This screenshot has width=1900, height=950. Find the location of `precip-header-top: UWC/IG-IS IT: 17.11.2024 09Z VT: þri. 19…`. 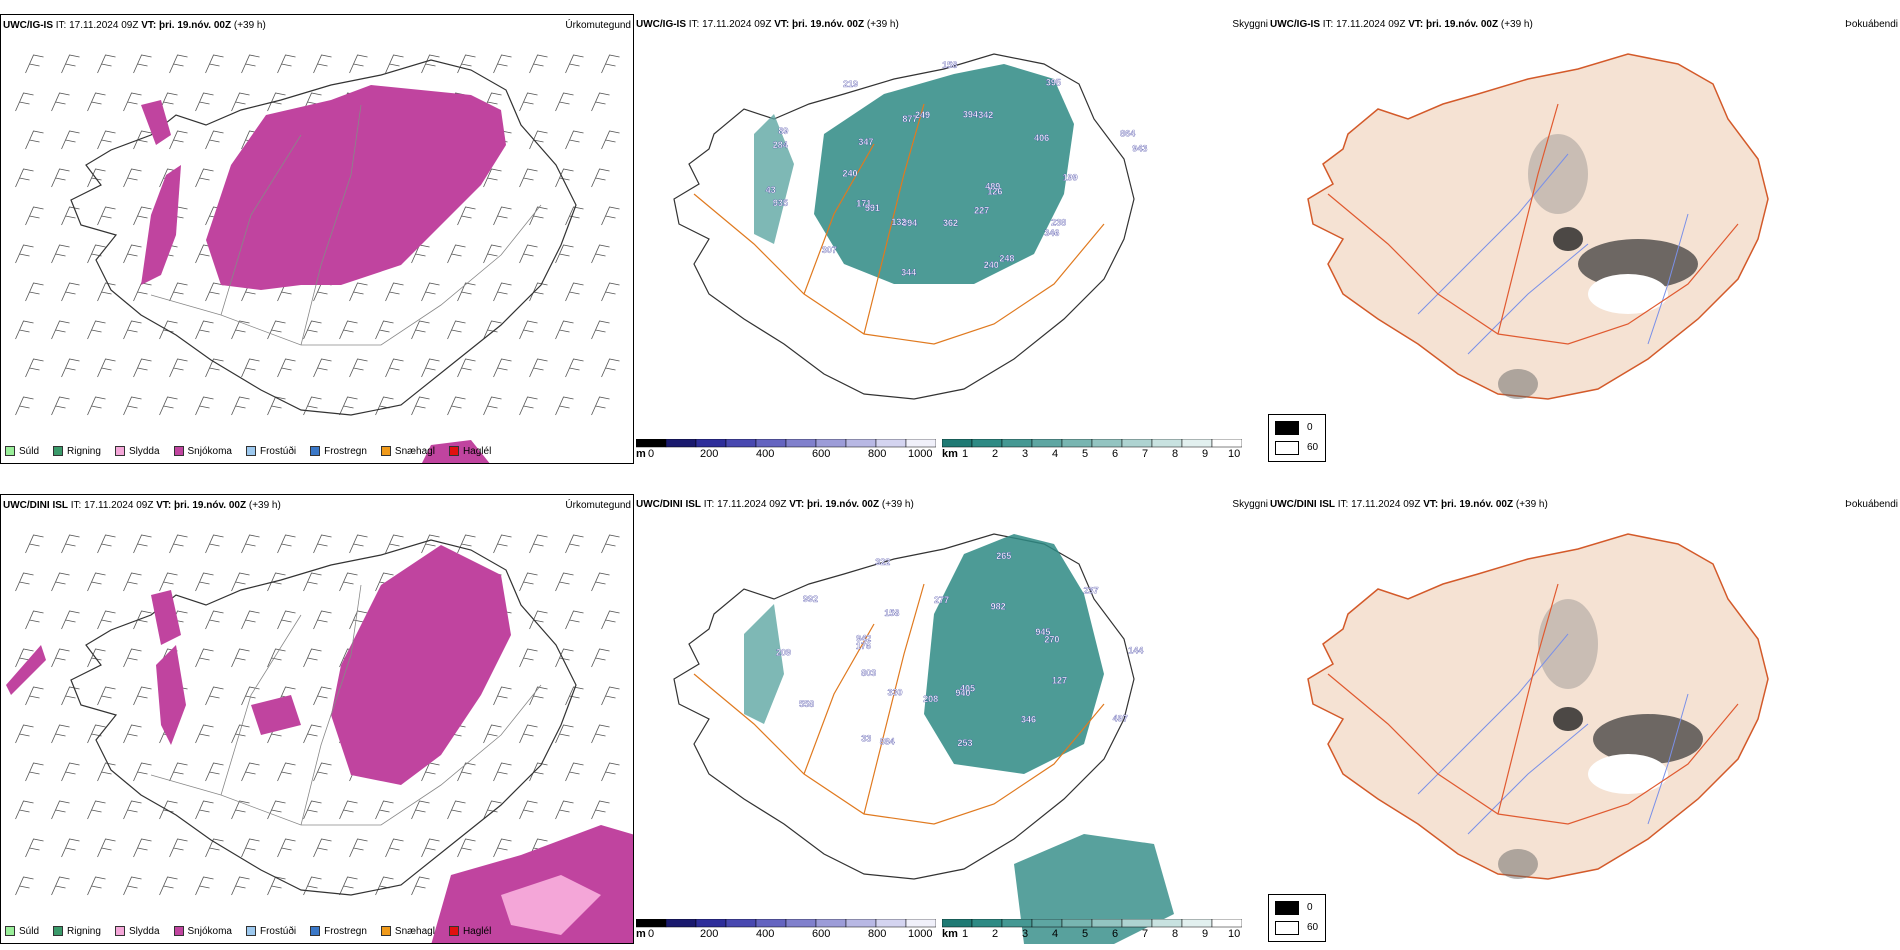

precip-header-top: UWC/IG-IS IT: 17.11.2024 09Z VT: þri. 19… is located at coordinates (317, 26).